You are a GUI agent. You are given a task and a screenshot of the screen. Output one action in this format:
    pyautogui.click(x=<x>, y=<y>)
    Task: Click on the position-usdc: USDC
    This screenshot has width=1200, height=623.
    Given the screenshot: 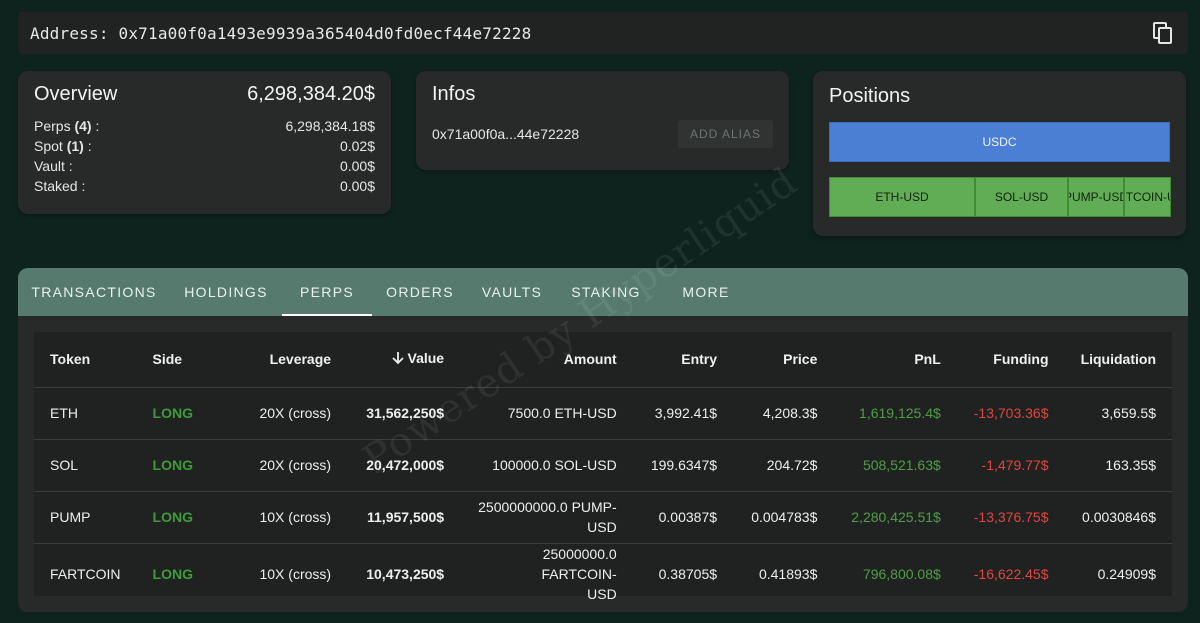 What is the action you would take?
    pyautogui.click(x=999, y=142)
    